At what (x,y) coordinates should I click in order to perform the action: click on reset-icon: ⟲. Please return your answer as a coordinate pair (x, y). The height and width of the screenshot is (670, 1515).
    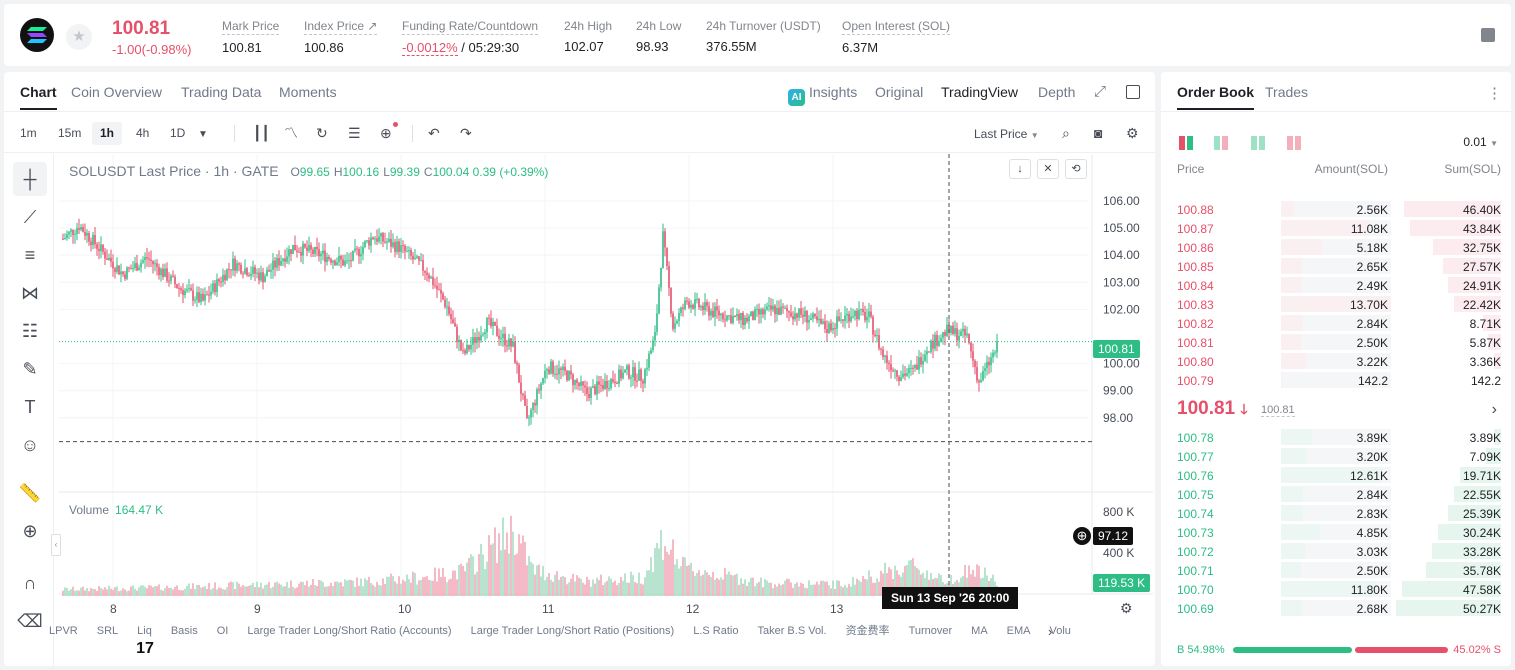
    Looking at the image, I should click on (1076, 169).